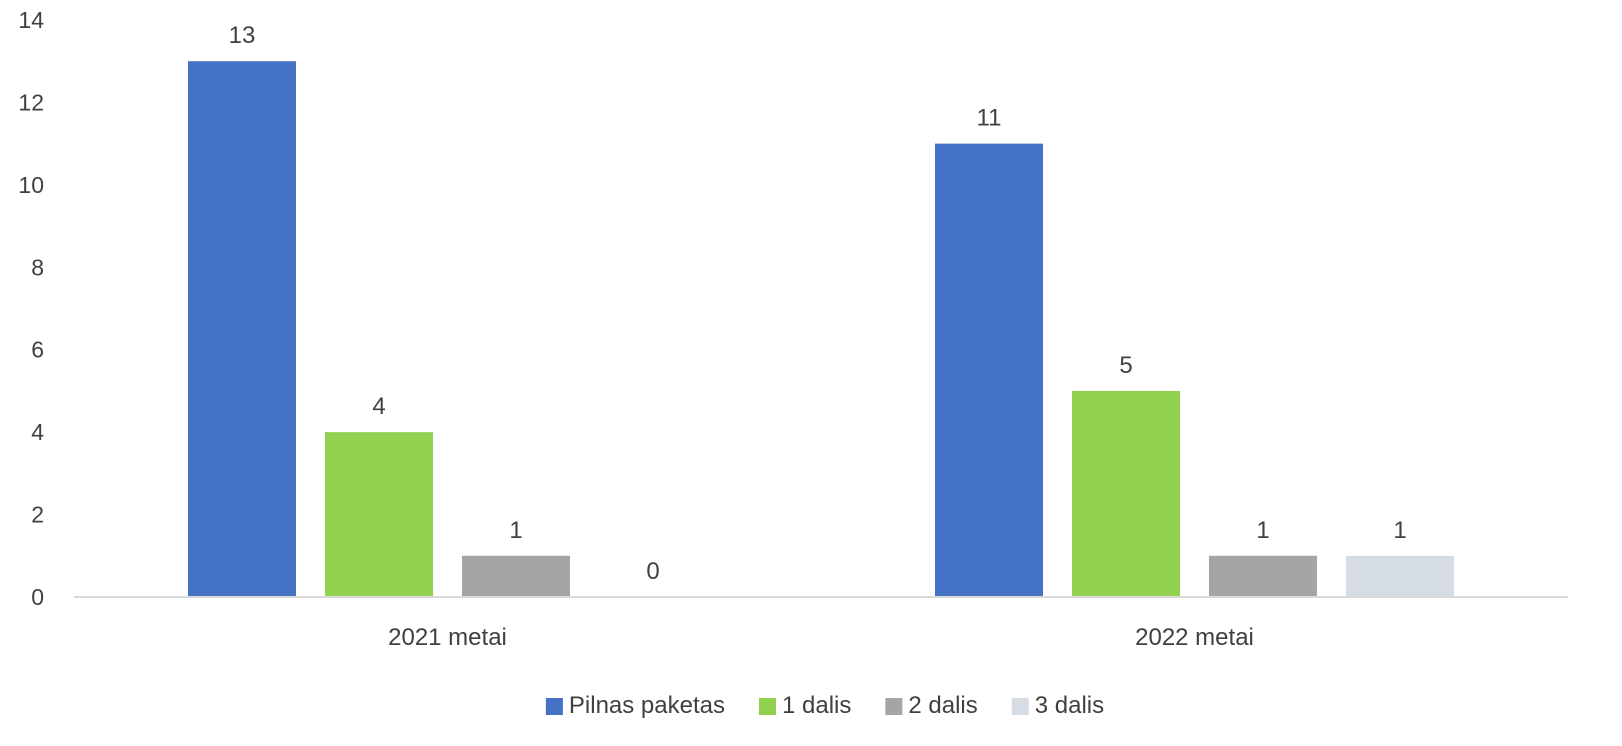  I want to click on y-tick-label: 2, so click(37, 515).